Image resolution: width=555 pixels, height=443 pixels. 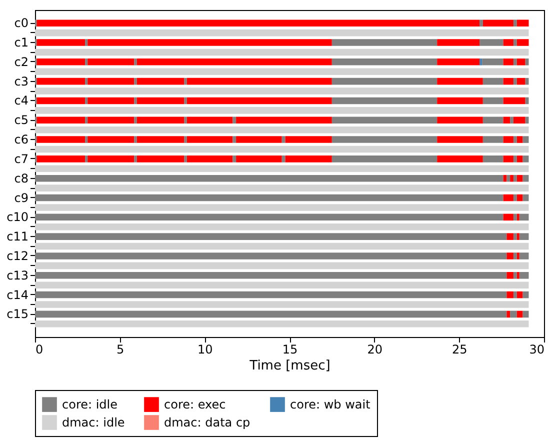 I want to click on x-axis-title: Time [msec], so click(x=289, y=366).